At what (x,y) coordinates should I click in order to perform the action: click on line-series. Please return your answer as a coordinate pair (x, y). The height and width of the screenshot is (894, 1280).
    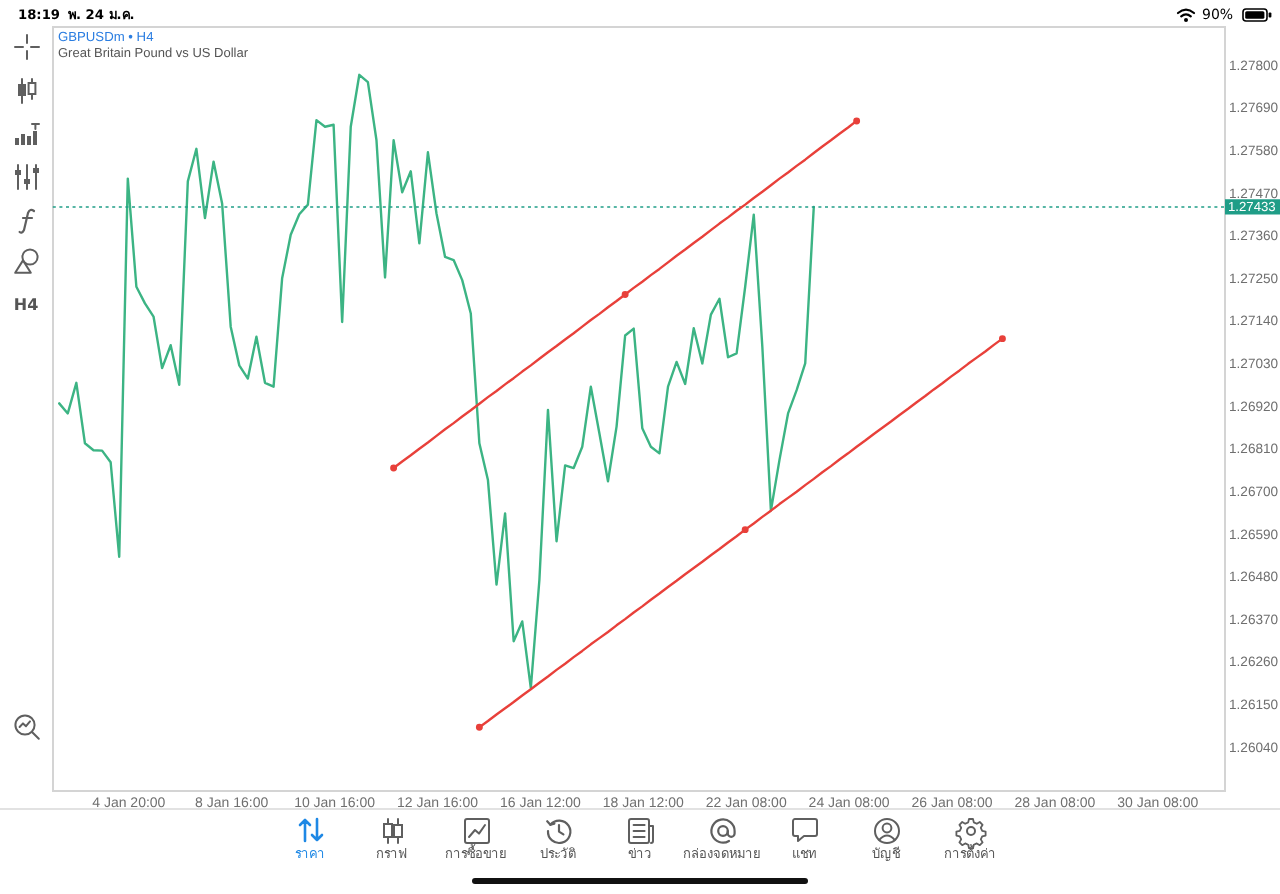
    Looking at the image, I should click on (625, 294).